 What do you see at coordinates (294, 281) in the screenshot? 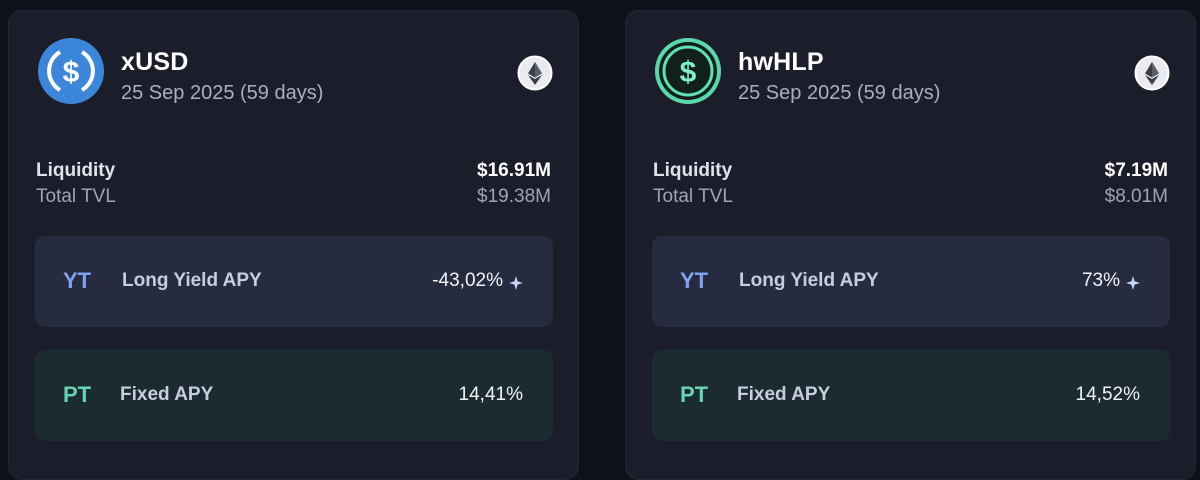
I see `yt-long-yield-row: YT Long Yield APY -43,02%` at bounding box center [294, 281].